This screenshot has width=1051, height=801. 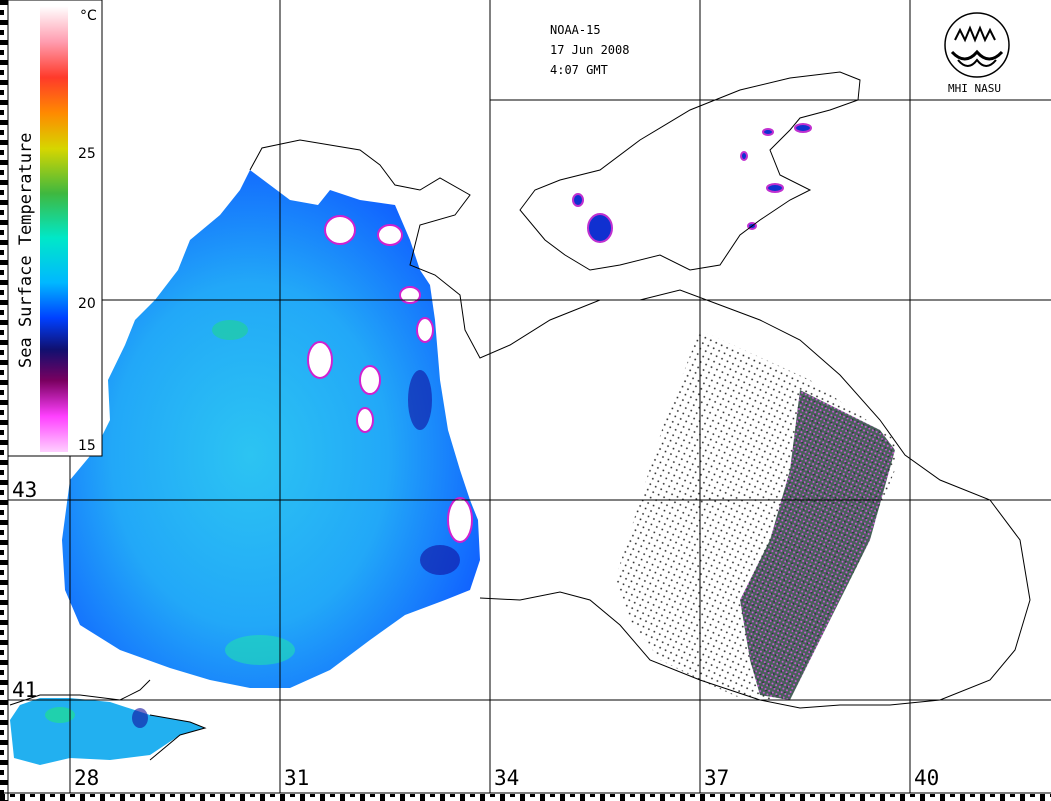 What do you see at coordinates (24, 490) in the screenshot?
I see `lat-label-43: 43` at bounding box center [24, 490].